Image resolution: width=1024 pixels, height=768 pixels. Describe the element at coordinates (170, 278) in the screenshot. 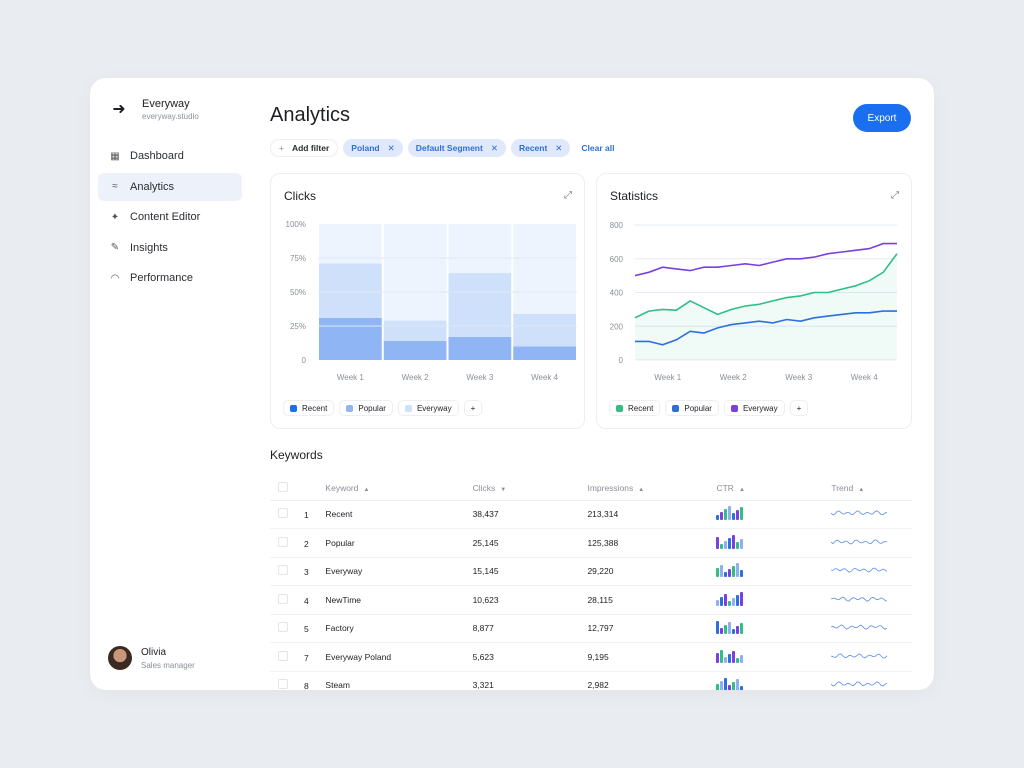

I see `sidebar-item-performance: ◠ Performance` at that location.